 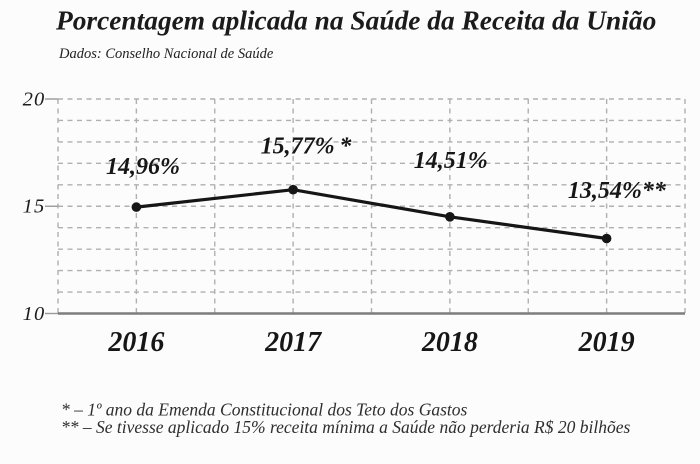 What do you see at coordinates (307, 147) in the screenshot?
I see `svg-text: 15,77% *` at bounding box center [307, 147].